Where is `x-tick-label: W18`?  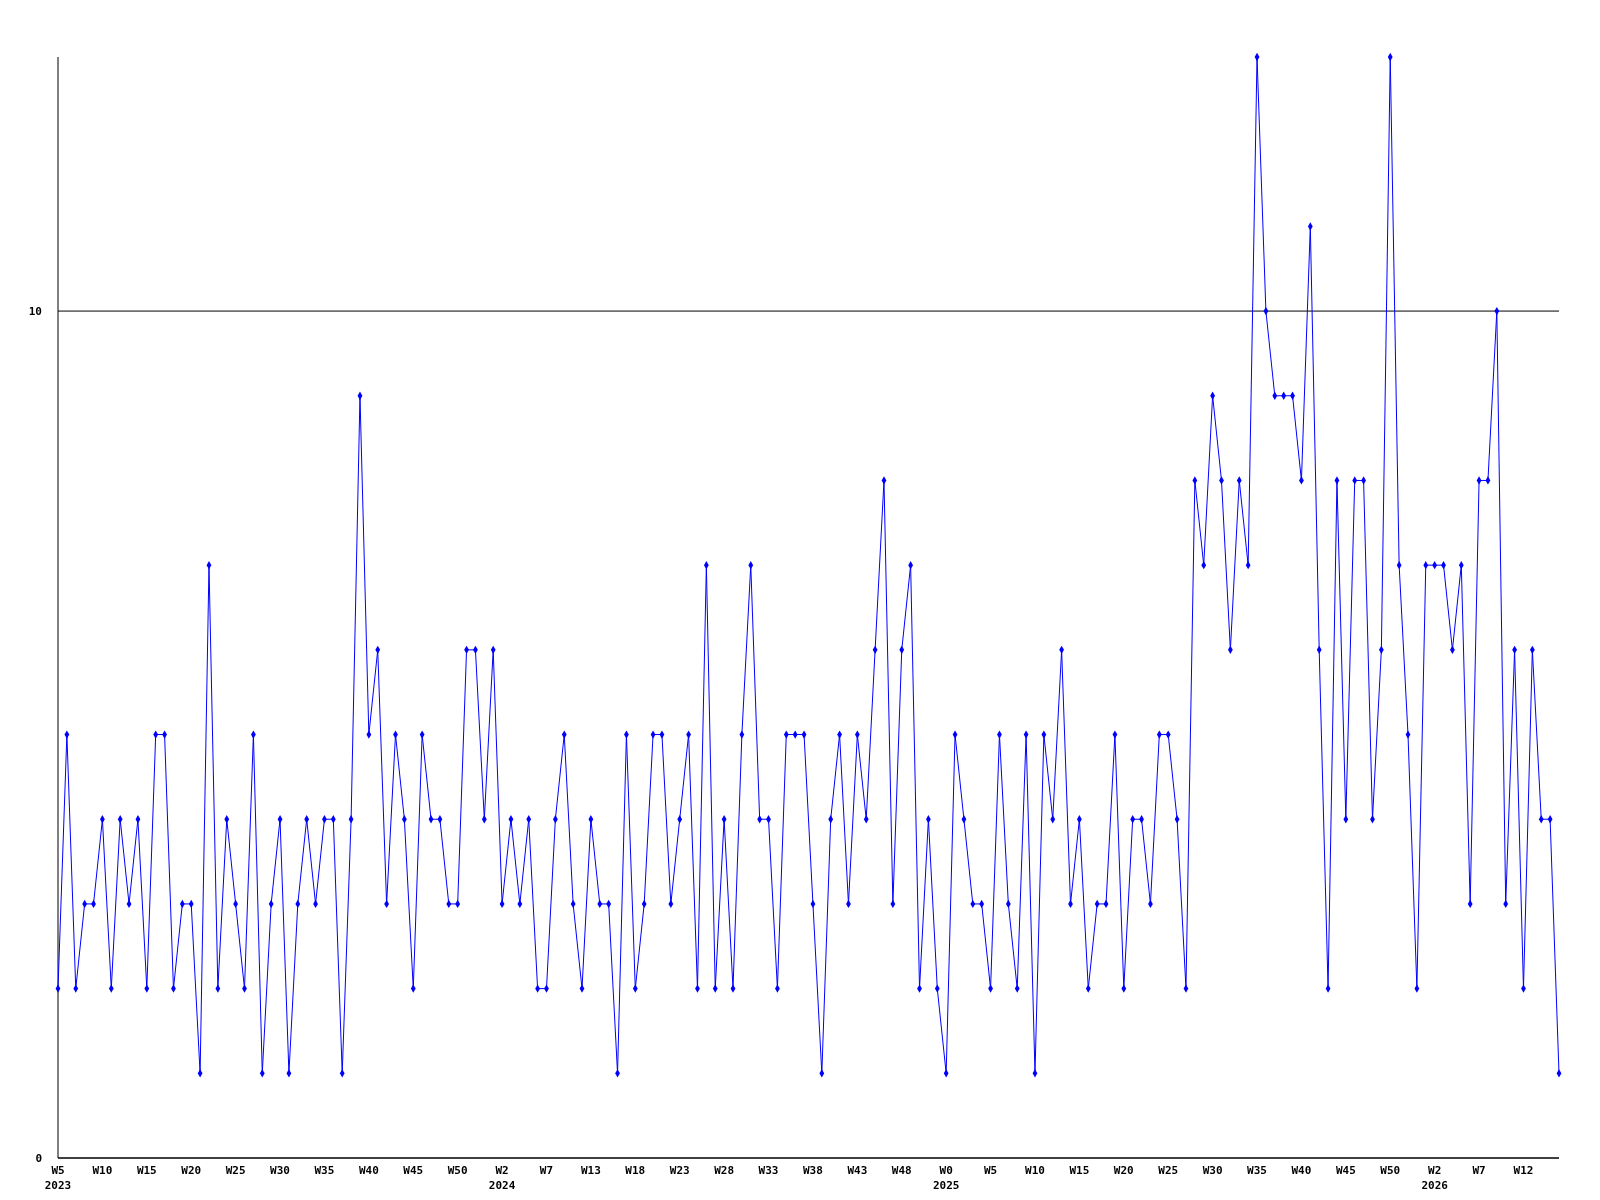 x-tick-label: W18 is located at coordinates (635, 1170).